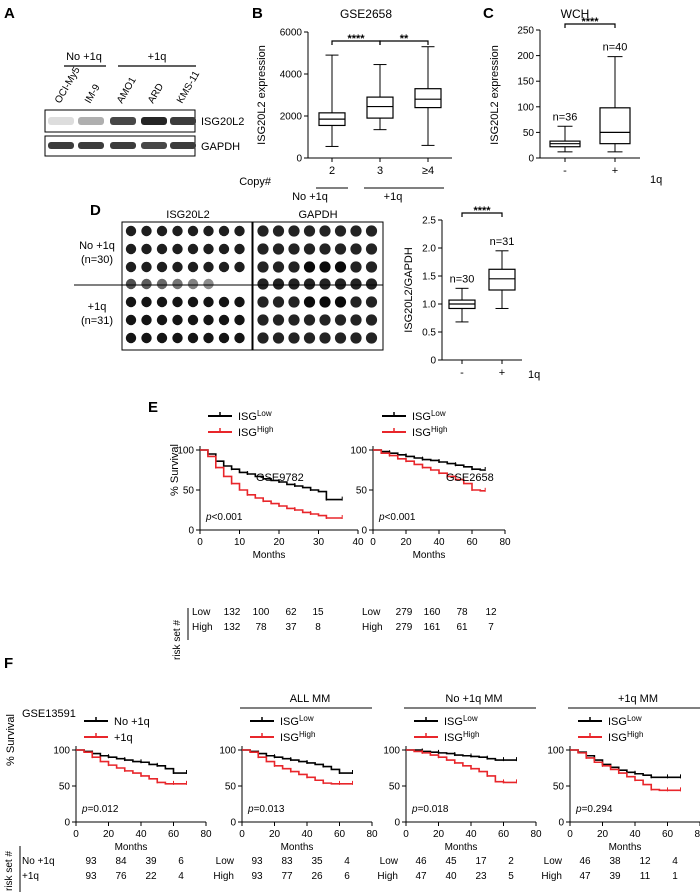 Image resolution: width=700 pixels, height=896 pixels. I want to click on risk-value: 5, so click(511, 876).